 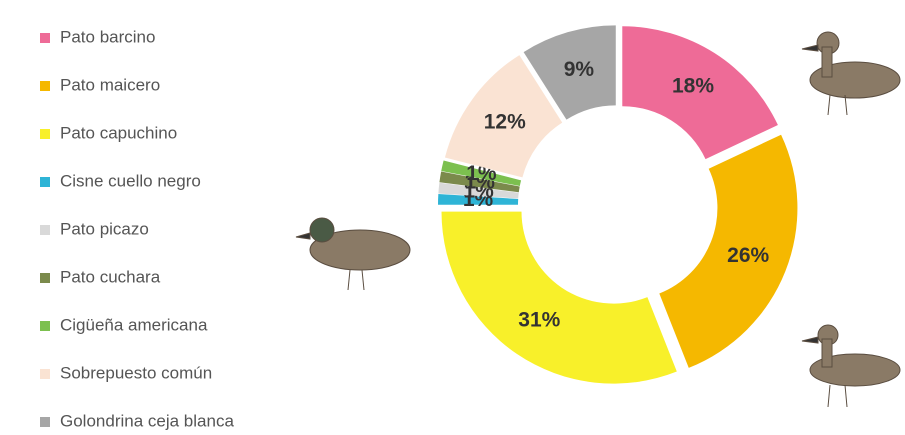 What do you see at coordinates (136, 372) in the screenshot?
I see `legend-label: Sobrepuesto común` at bounding box center [136, 372].